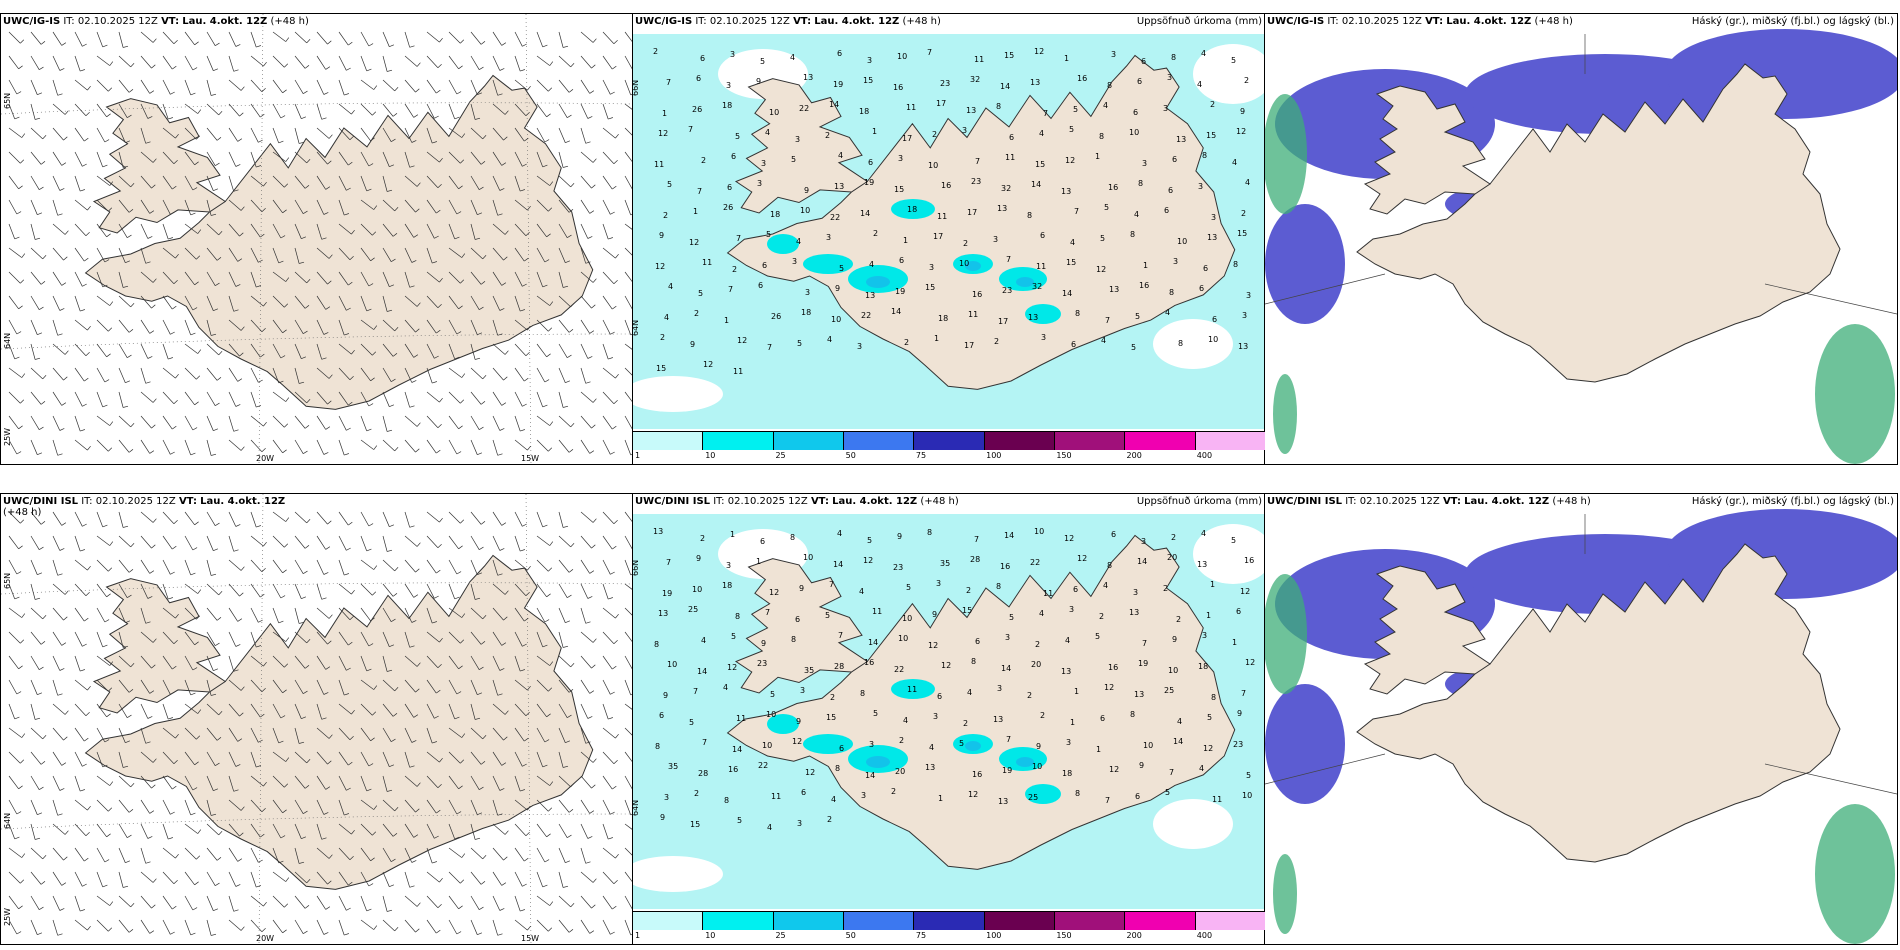 The height and width of the screenshot is (950, 1900). Describe the element at coordinates (1169, 690) in the screenshot. I see `precip-value: 25` at that location.